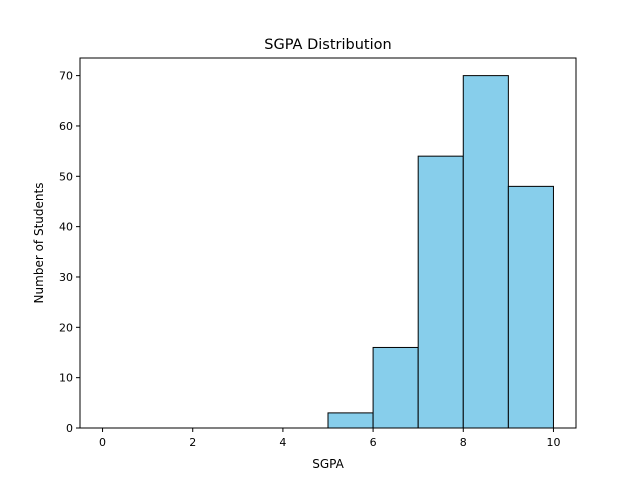  I want to click on x-tick-label: 0, so click(102, 442).